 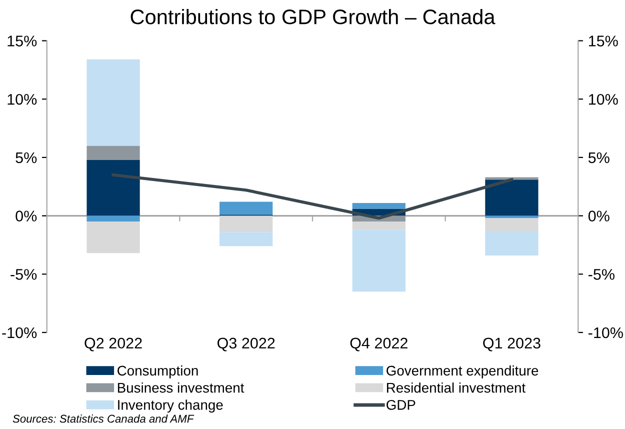 What do you see at coordinates (26, 216) in the screenshot?
I see `y-tick-label: 0%` at bounding box center [26, 216].